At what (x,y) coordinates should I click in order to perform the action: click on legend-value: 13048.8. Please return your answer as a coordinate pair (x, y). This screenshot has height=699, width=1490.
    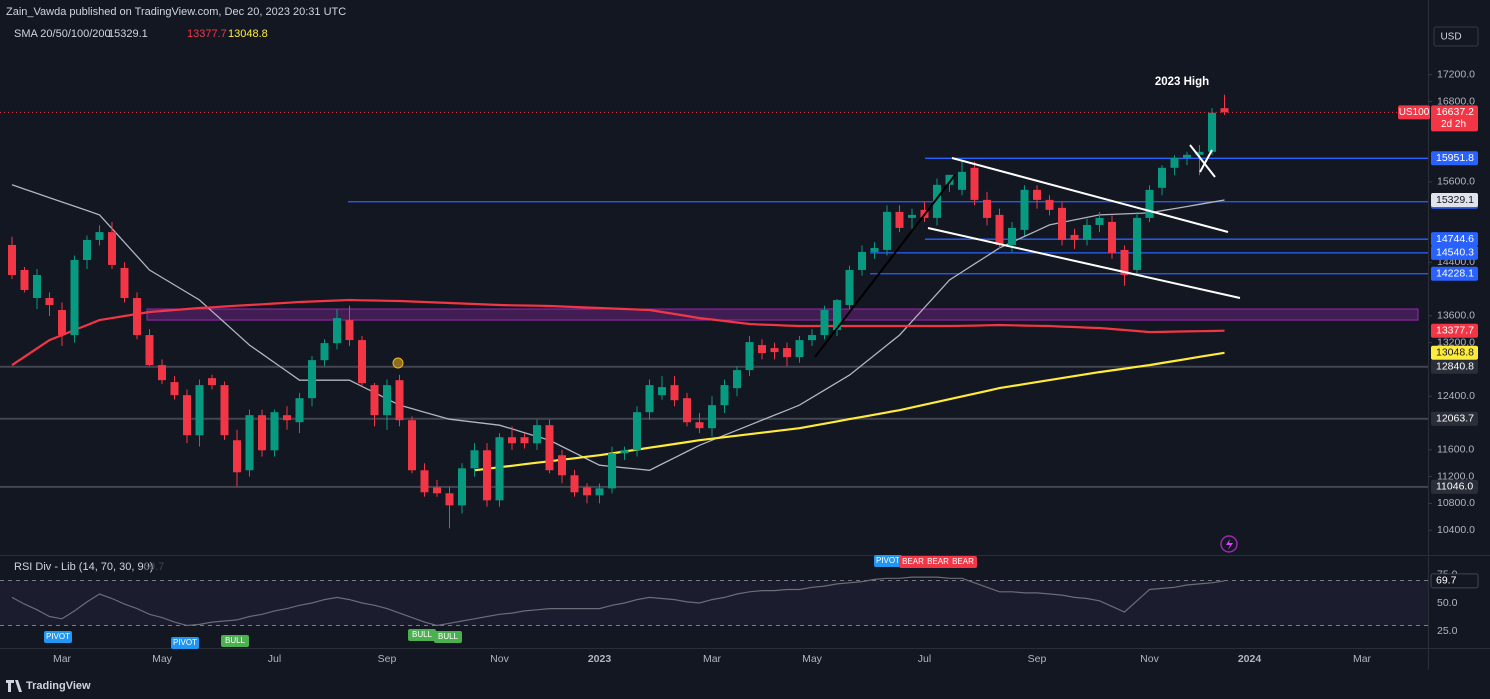
    Looking at the image, I should click on (248, 34).